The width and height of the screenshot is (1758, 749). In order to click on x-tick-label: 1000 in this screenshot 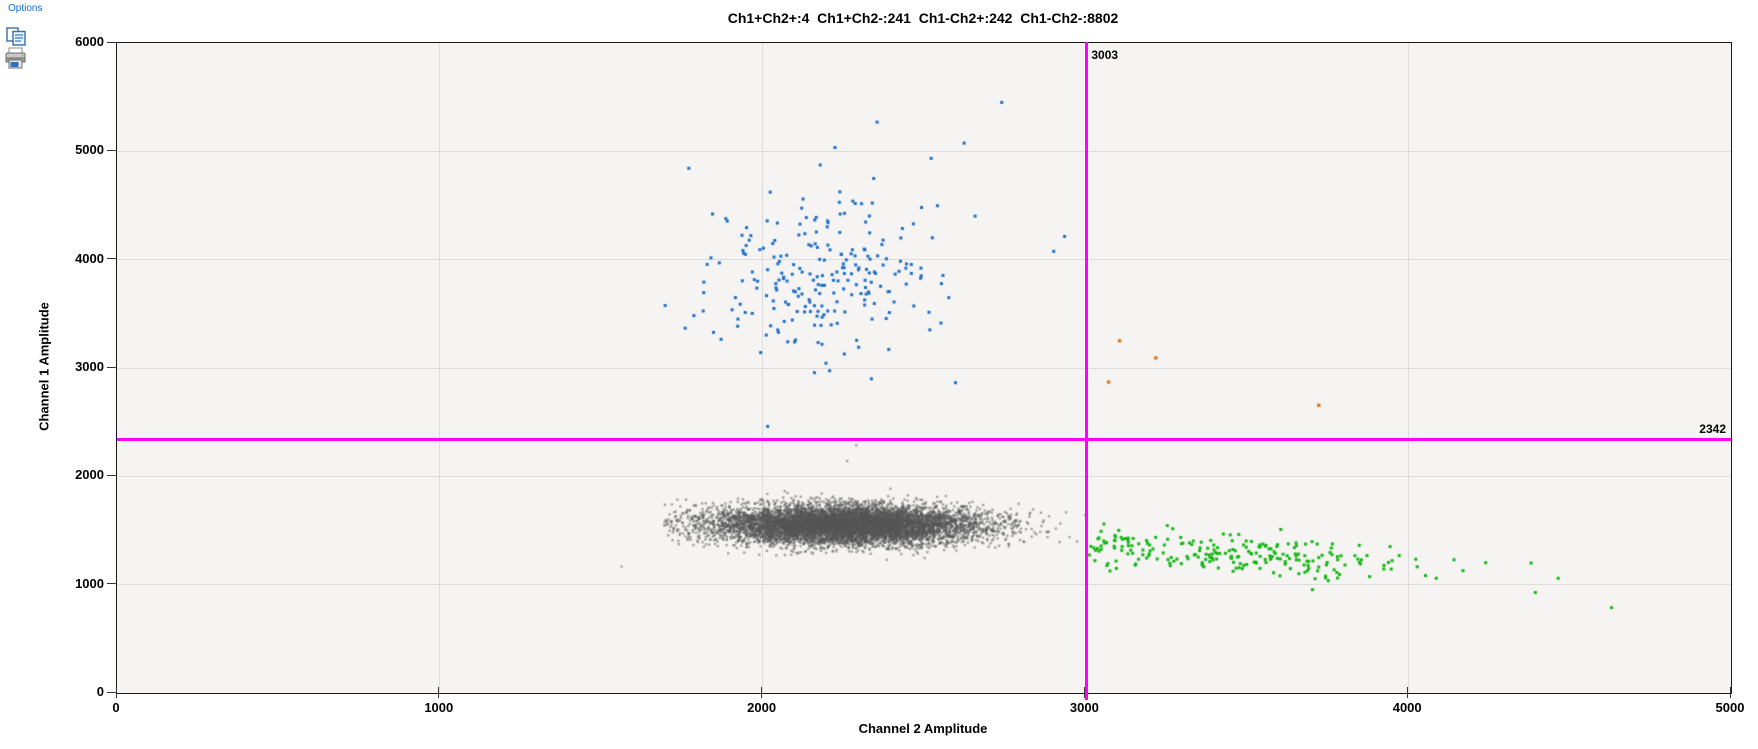, I will do `click(439, 707)`.